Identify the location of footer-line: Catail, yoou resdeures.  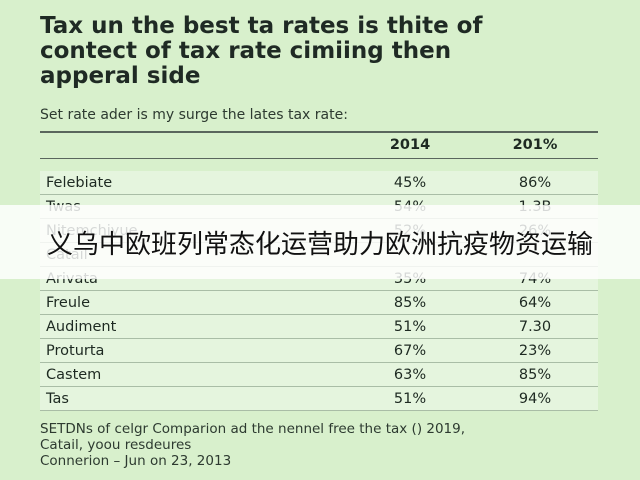
(116, 445).